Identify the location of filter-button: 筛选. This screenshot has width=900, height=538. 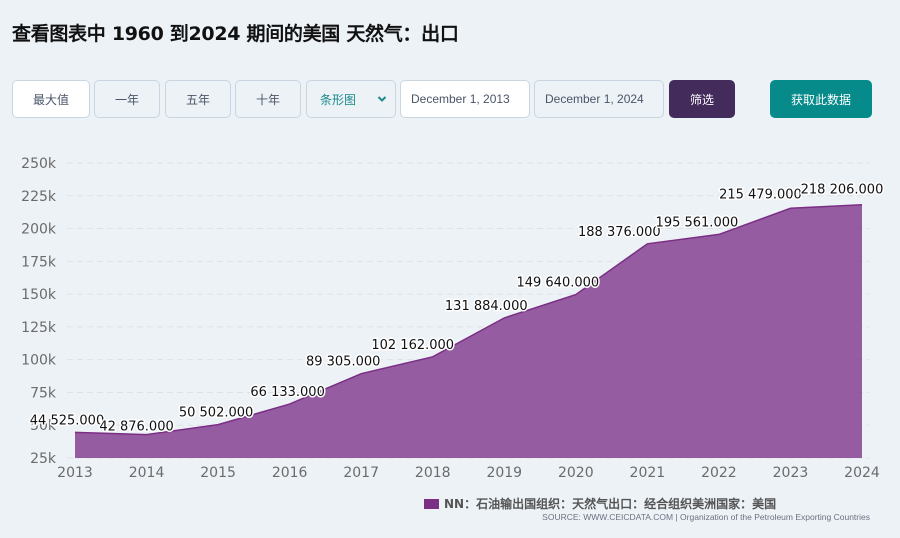
(702, 99).